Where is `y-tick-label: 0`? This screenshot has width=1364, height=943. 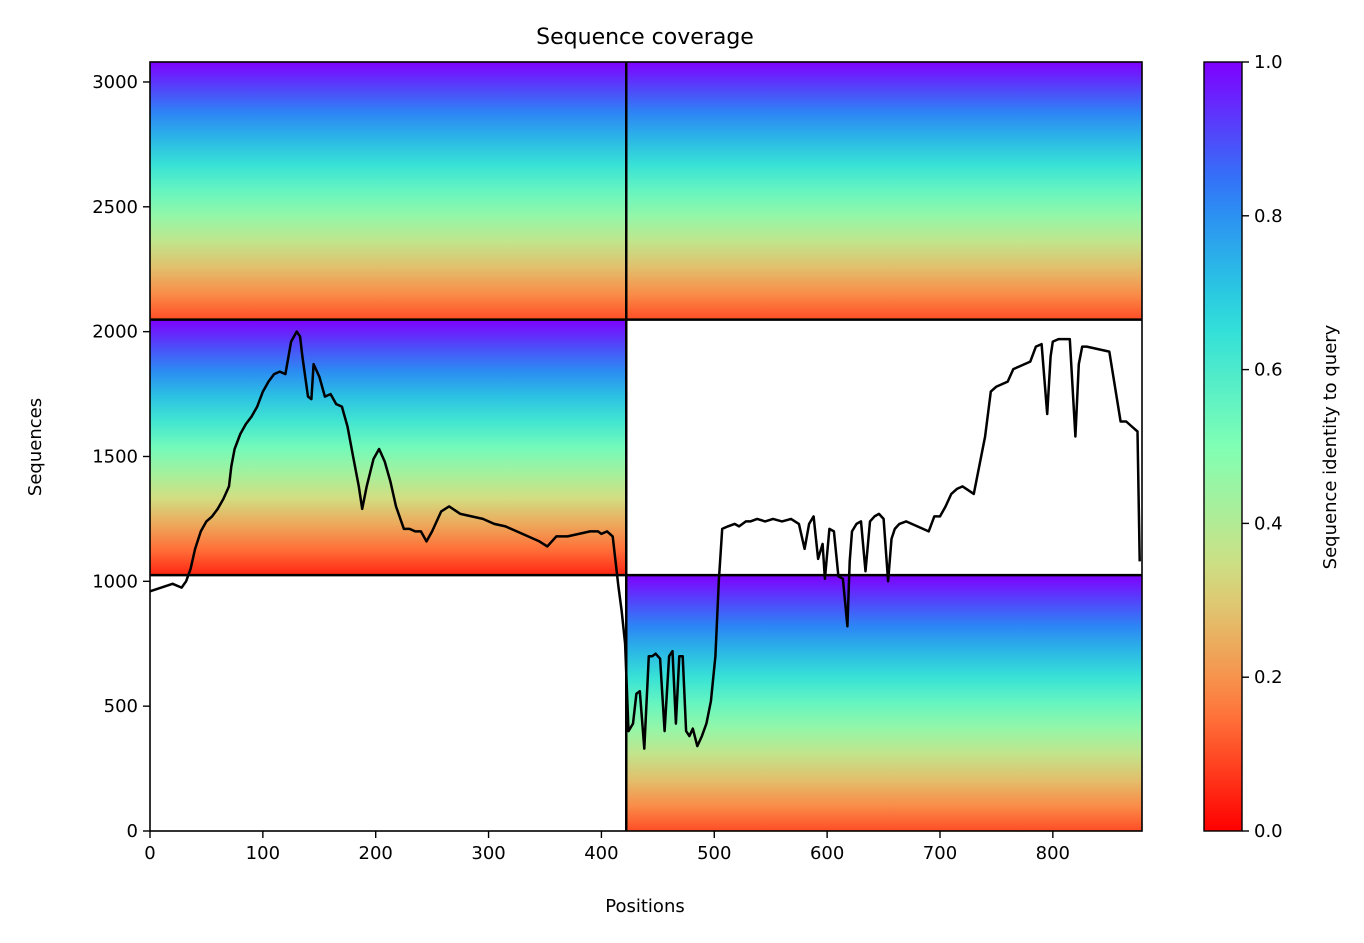 y-tick-label: 0 is located at coordinates (132, 831).